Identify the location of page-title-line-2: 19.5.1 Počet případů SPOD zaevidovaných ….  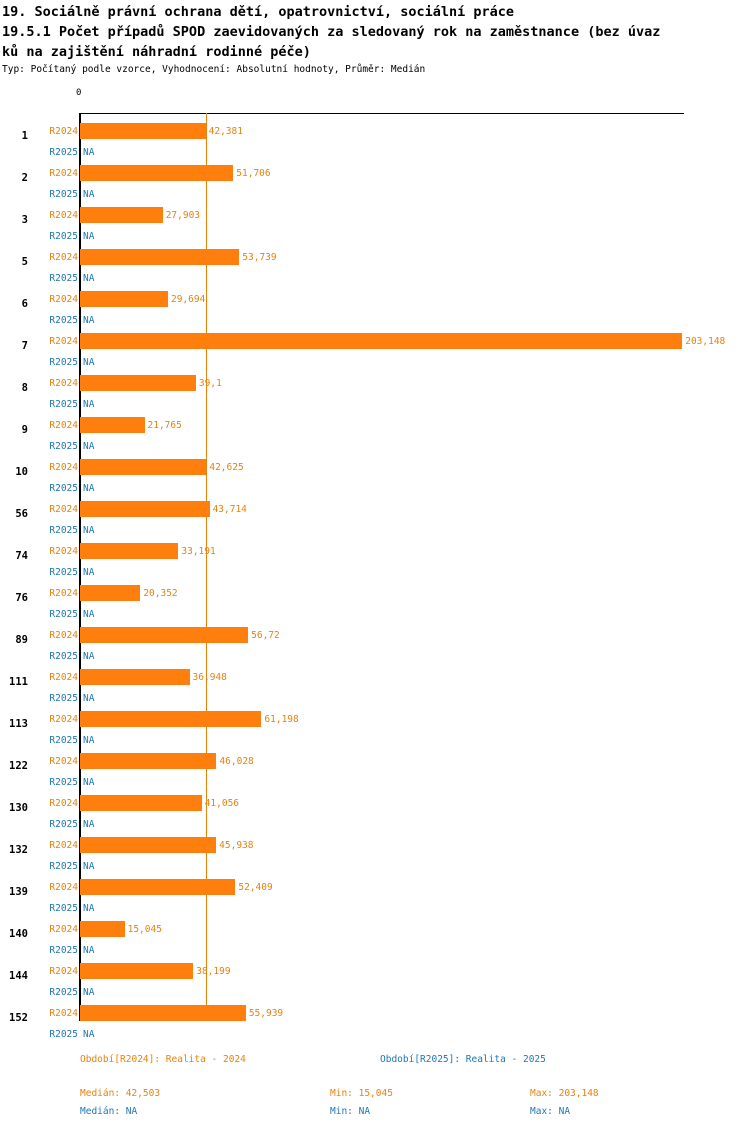
(331, 32).